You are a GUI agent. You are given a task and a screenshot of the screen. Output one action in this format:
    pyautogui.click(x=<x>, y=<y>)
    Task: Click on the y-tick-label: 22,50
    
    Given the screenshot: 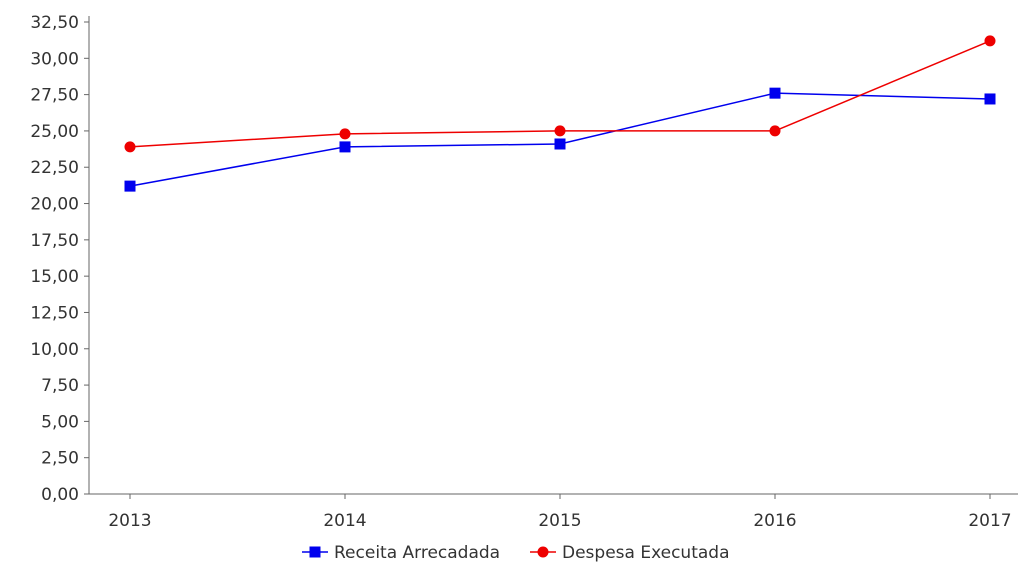 What is the action you would take?
    pyautogui.click(x=54, y=168)
    